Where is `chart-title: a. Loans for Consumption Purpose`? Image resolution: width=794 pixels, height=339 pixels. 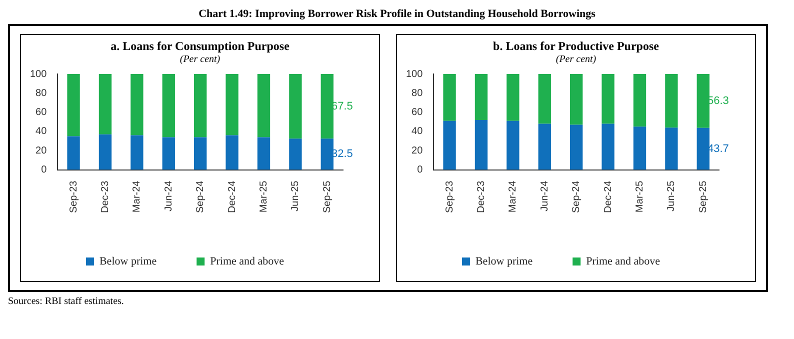
chart-title: a. Loans for Consumption Purpose is located at coordinates (200, 46).